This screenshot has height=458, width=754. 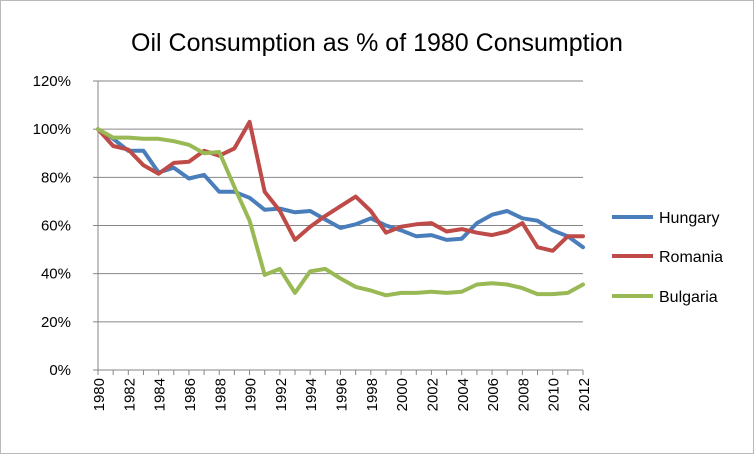 I want to click on legend-item-bulgaria: Bulgaria, so click(x=665, y=297).